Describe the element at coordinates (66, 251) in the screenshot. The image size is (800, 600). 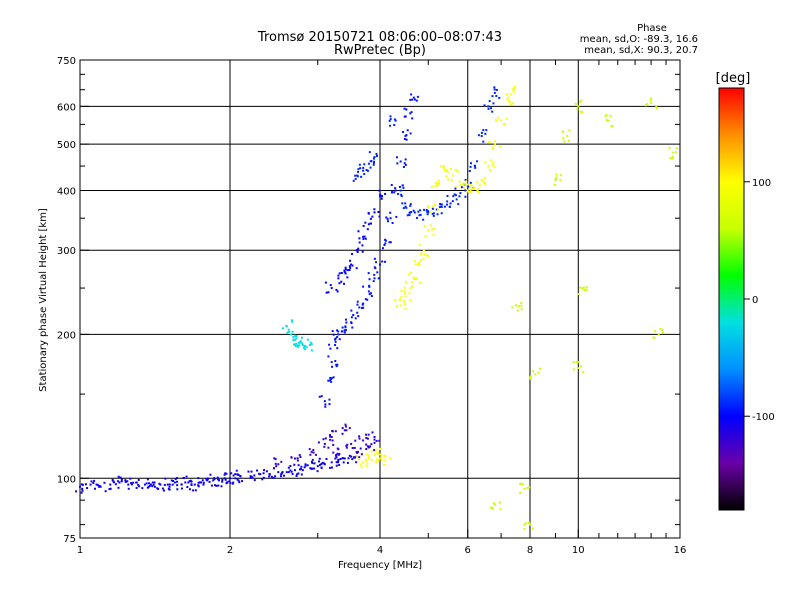
I see `y-tick-label: 300` at that location.